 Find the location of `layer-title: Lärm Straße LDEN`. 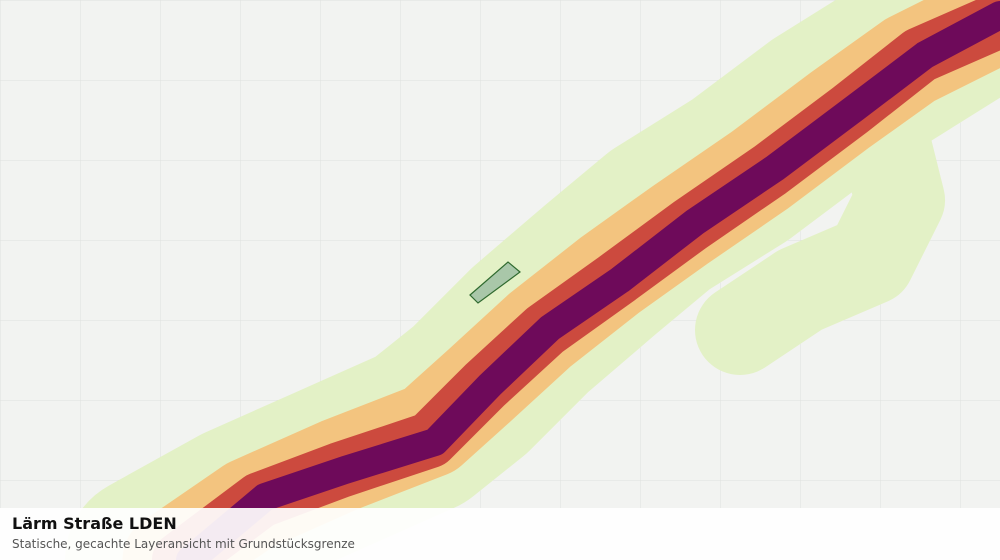

layer-title: Lärm Straße LDEN is located at coordinates (94, 523).